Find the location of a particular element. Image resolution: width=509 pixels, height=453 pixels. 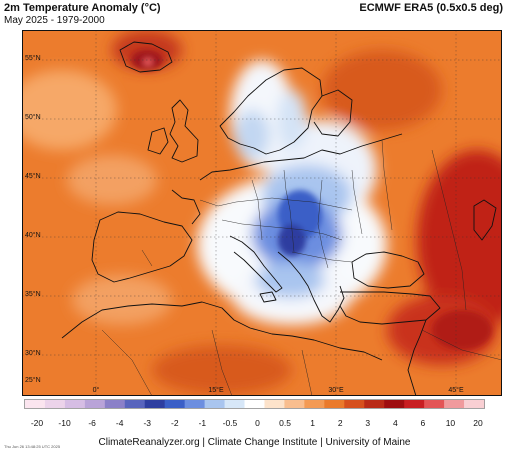

colorbar-tick-label: -10 is located at coordinates (64, 423).